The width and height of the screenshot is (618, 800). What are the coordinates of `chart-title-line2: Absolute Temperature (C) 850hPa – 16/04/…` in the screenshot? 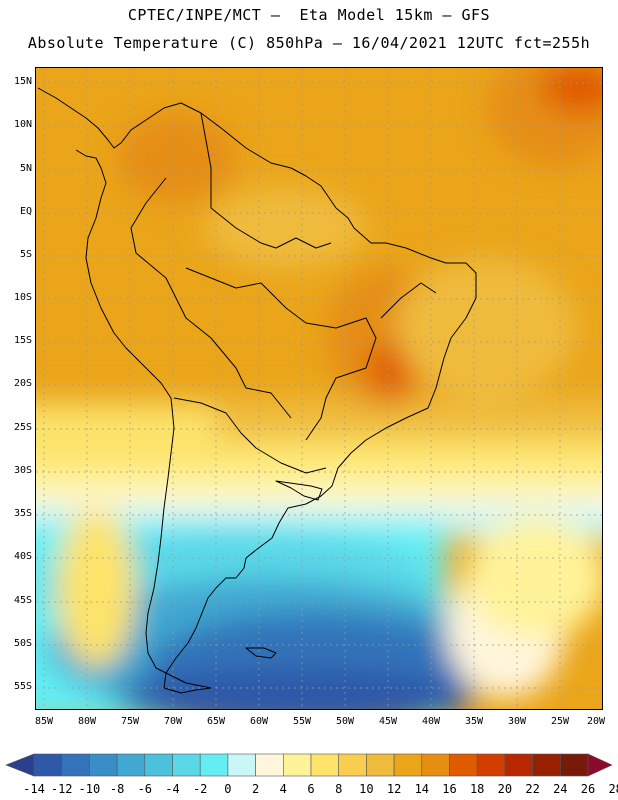 It's located at (309, 43).